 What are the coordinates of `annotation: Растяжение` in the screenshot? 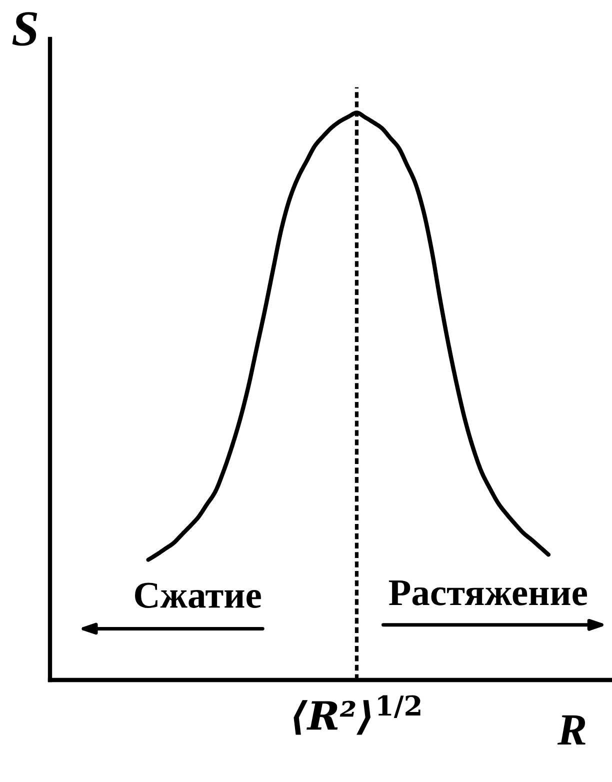 It's located at (487, 593).